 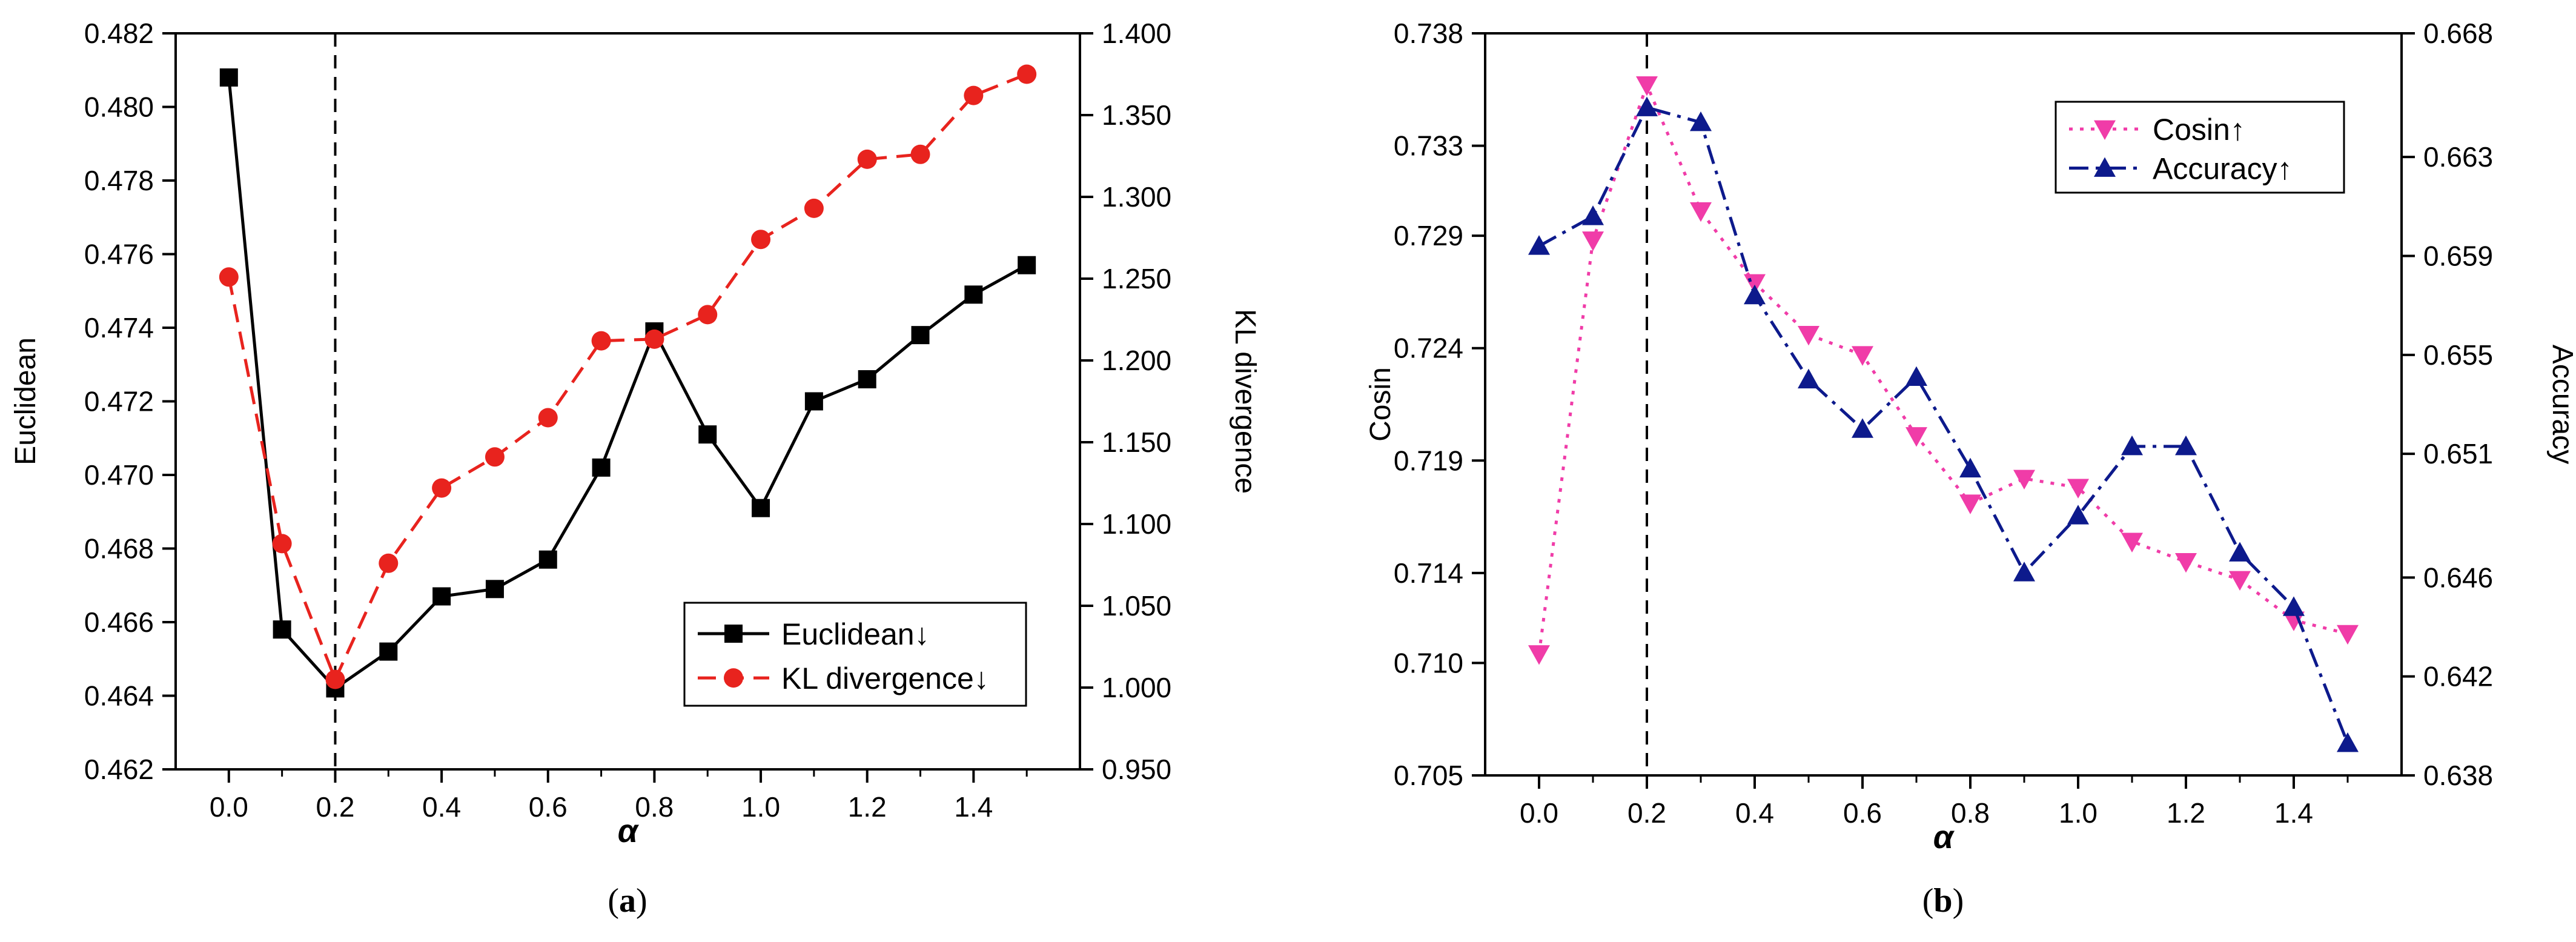 What do you see at coordinates (855, 634) in the screenshot?
I see `panel-a-legend-label-1: Euclidean↓` at bounding box center [855, 634].